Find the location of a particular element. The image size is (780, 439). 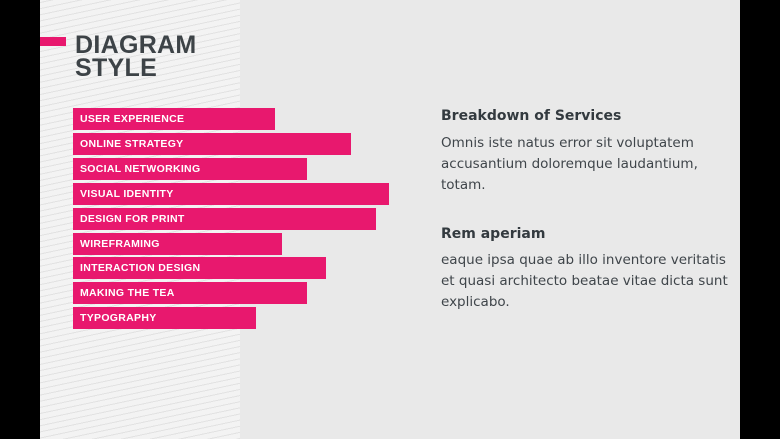

right-letterbox is located at coordinates (760, 219).